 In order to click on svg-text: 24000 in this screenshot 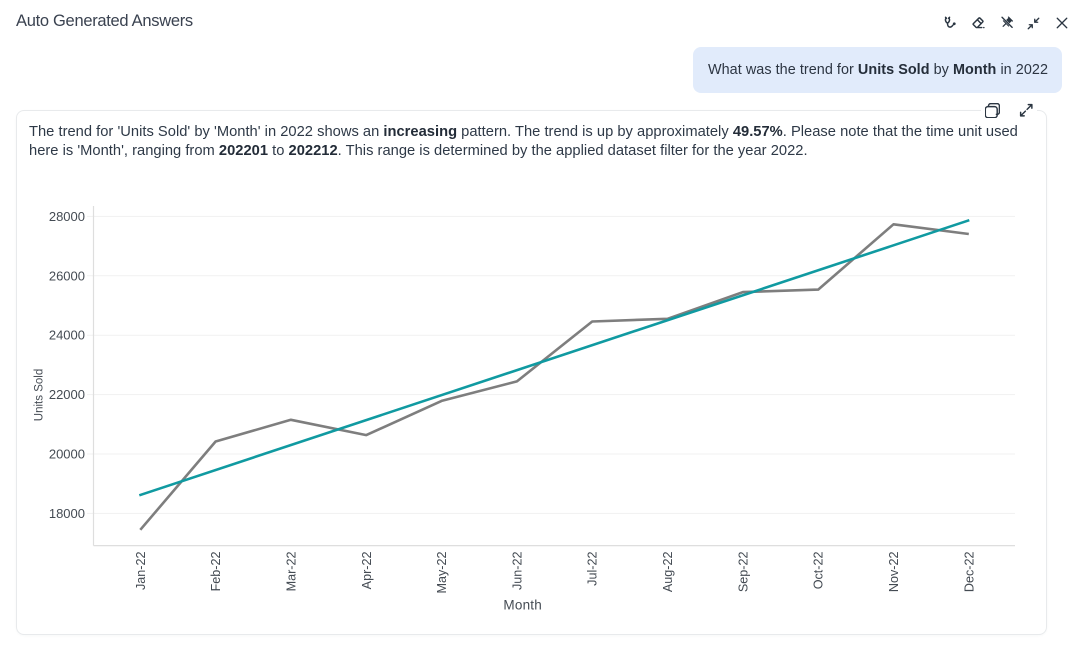, I will do `click(67, 335)`.